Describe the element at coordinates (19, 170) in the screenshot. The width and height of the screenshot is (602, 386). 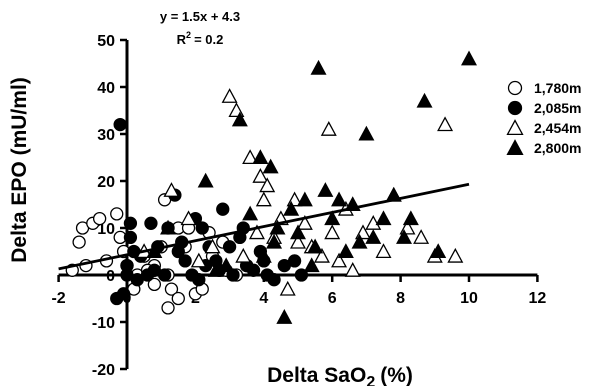
I see `y-axis-label: Delta EPO (mU/ml)` at that location.